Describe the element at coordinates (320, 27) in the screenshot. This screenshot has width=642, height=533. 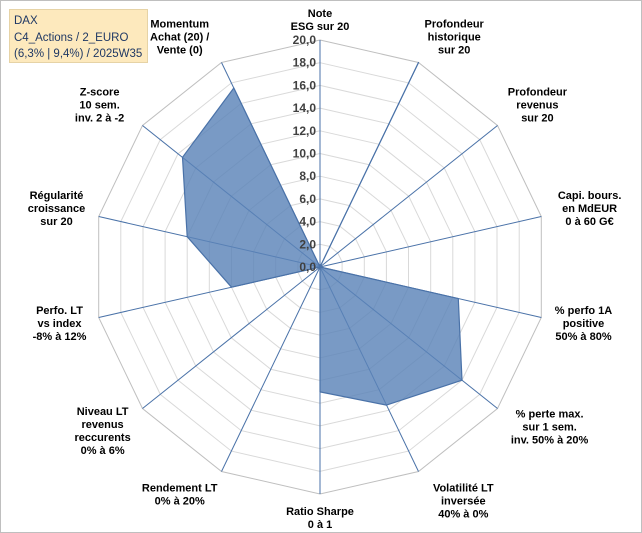
I see `axis-label-line: ESG sur 20` at that location.